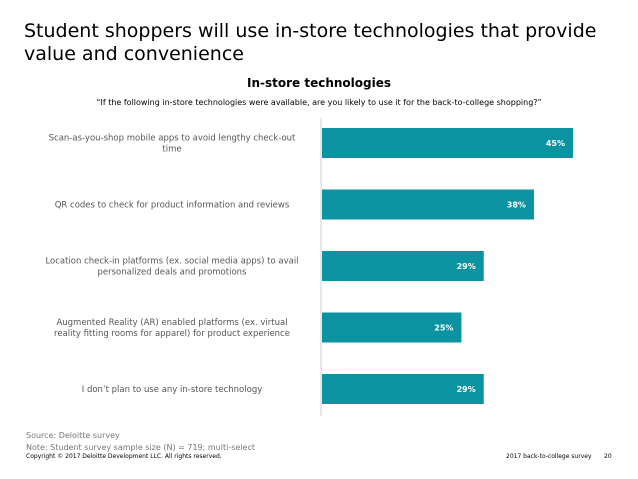  What do you see at coordinates (549, 456) in the screenshot?
I see `survey-name: 2017 back-to-college survey` at bounding box center [549, 456].